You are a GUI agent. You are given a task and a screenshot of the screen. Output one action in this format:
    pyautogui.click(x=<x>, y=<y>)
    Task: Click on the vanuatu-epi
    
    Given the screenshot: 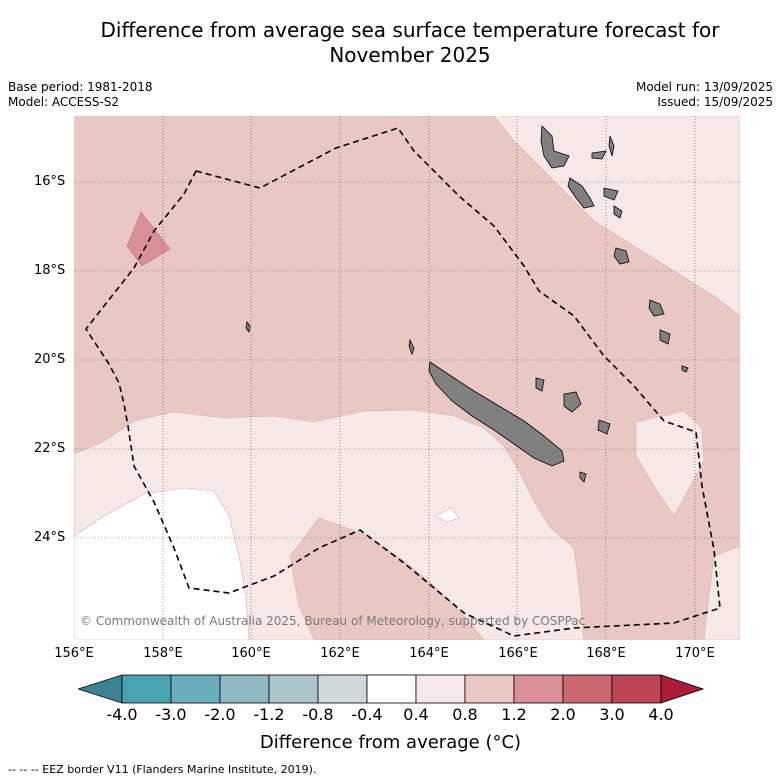 What is the action you would take?
    pyautogui.click(x=618, y=212)
    